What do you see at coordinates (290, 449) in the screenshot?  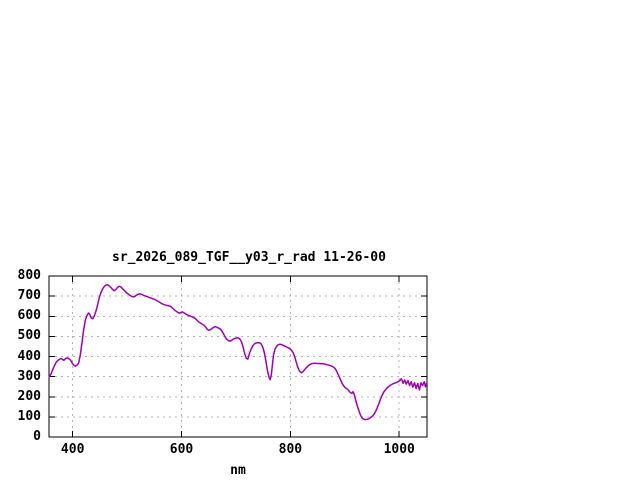 I see `x-tick-label: 800` at bounding box center [290, 449].